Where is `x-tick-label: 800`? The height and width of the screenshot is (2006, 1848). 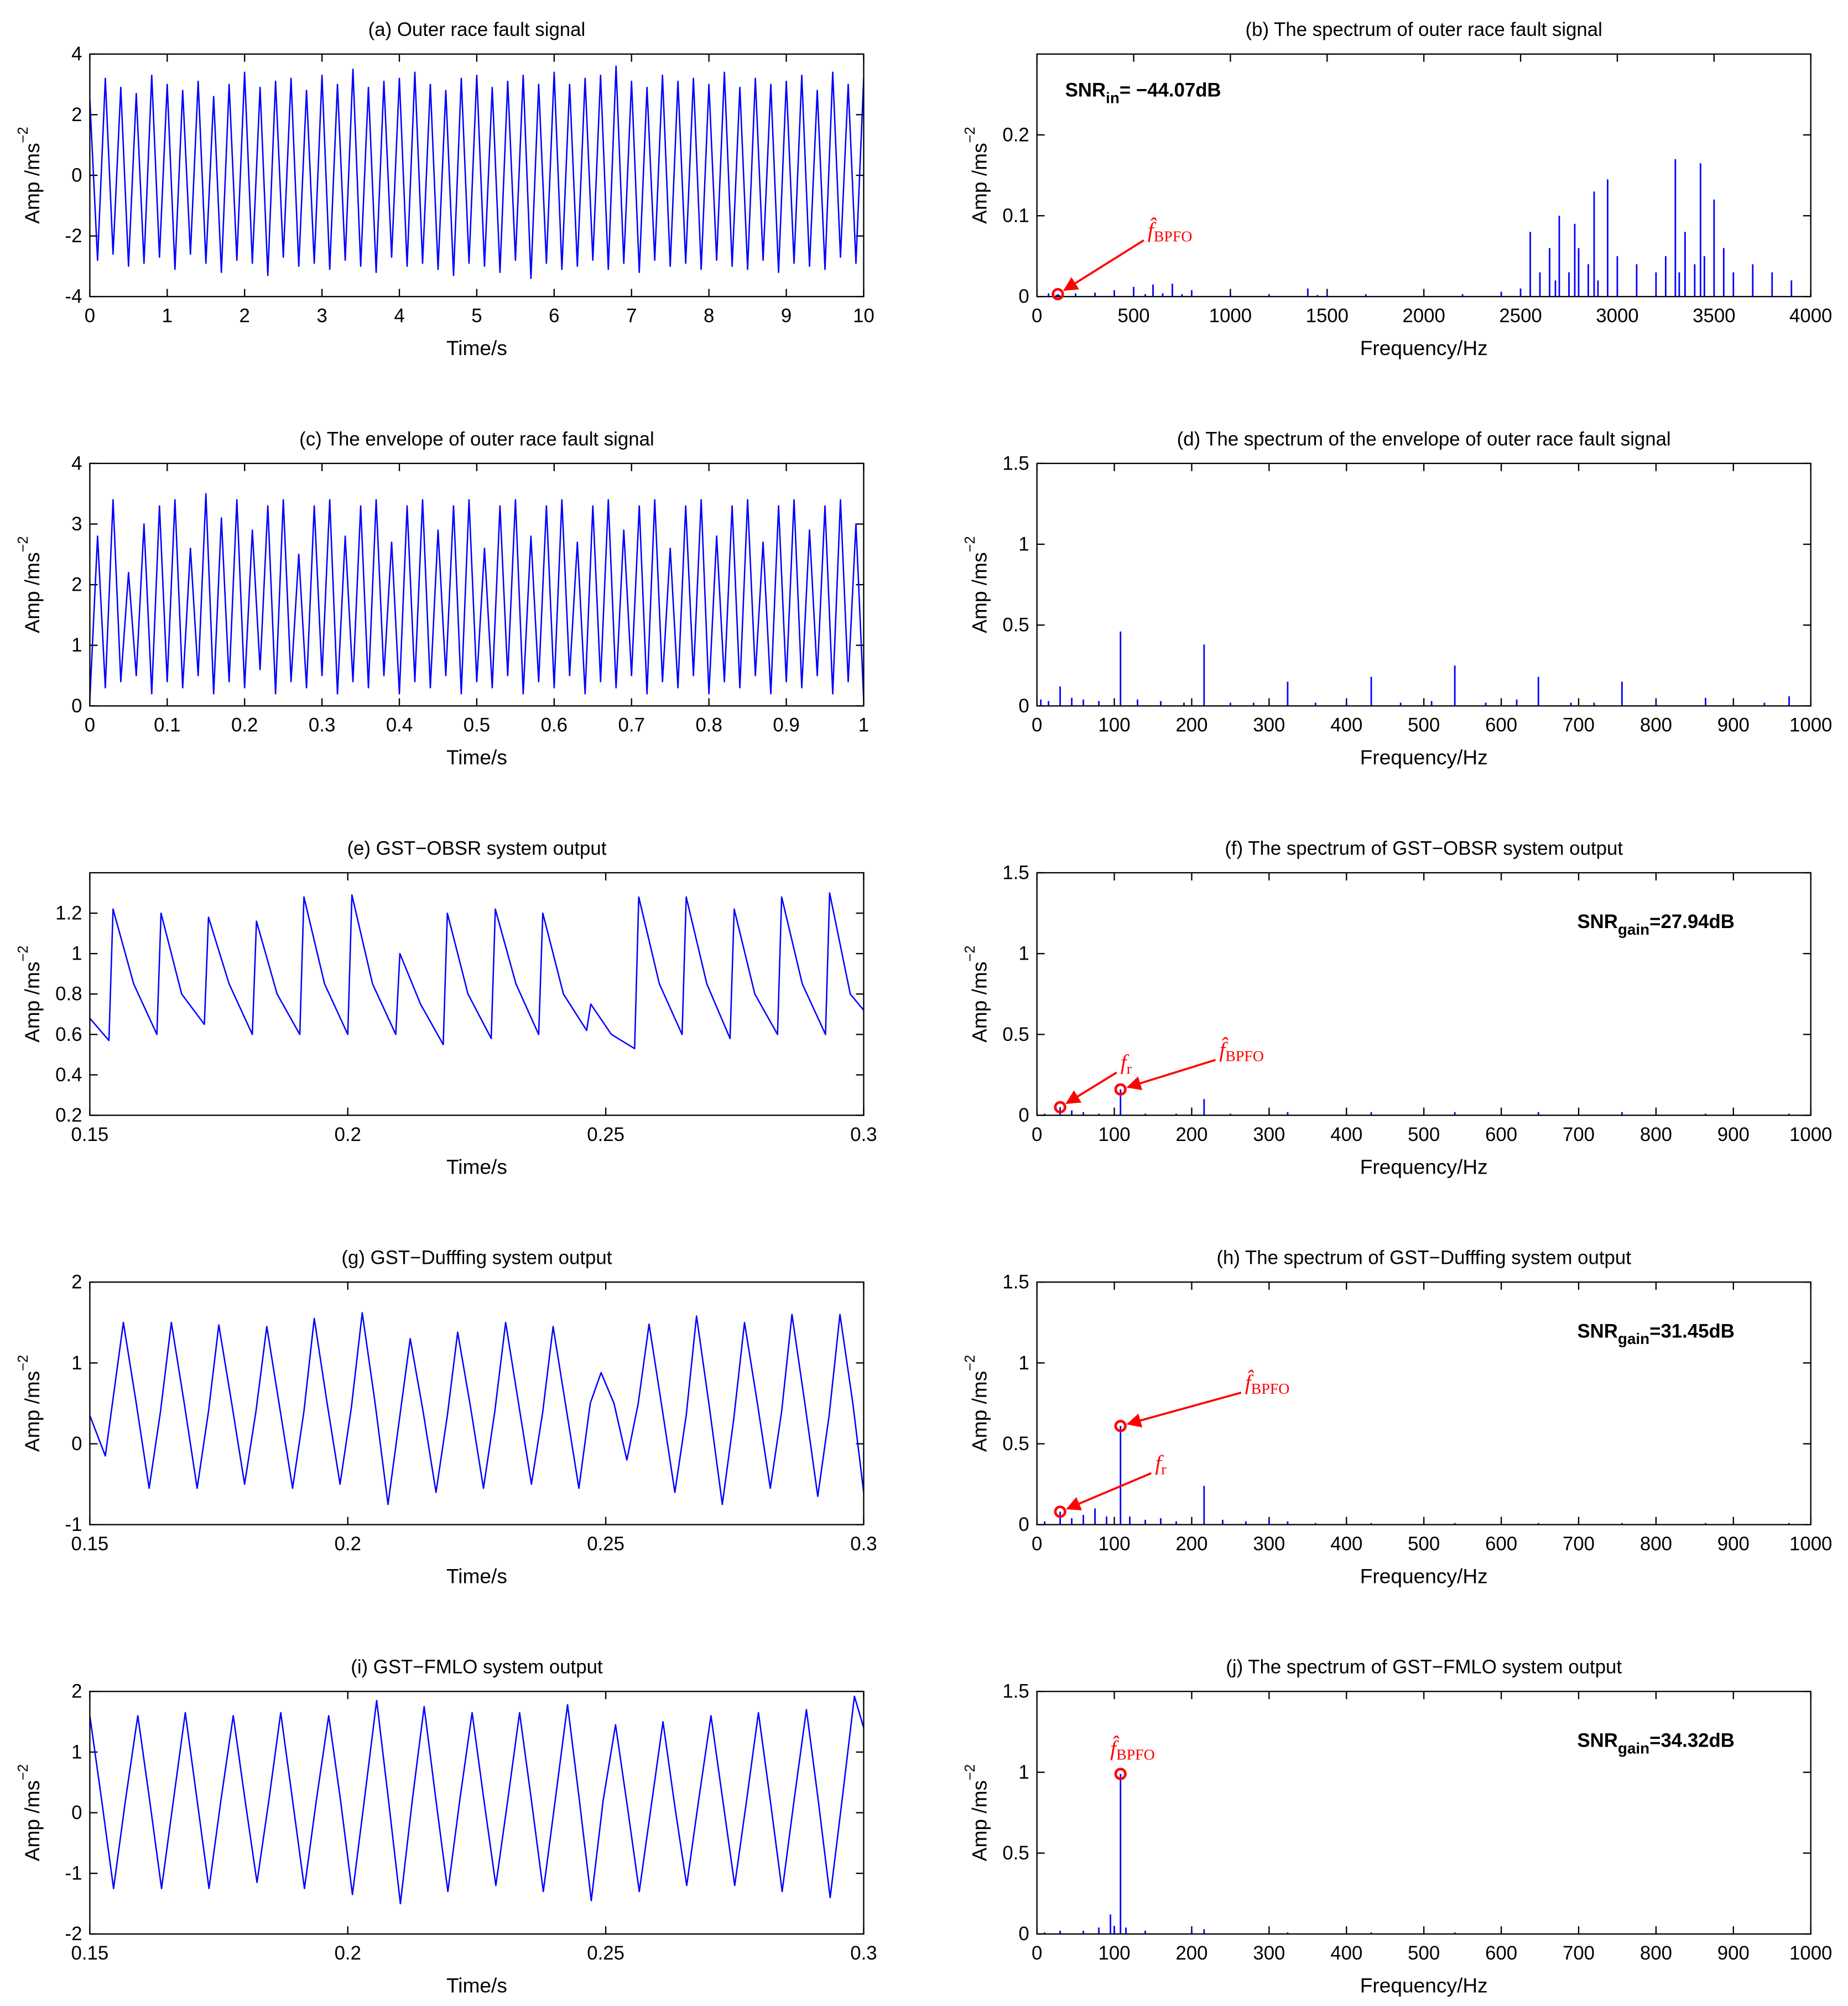 x-tick-label: 800 is located at coordinates (1656, 725).